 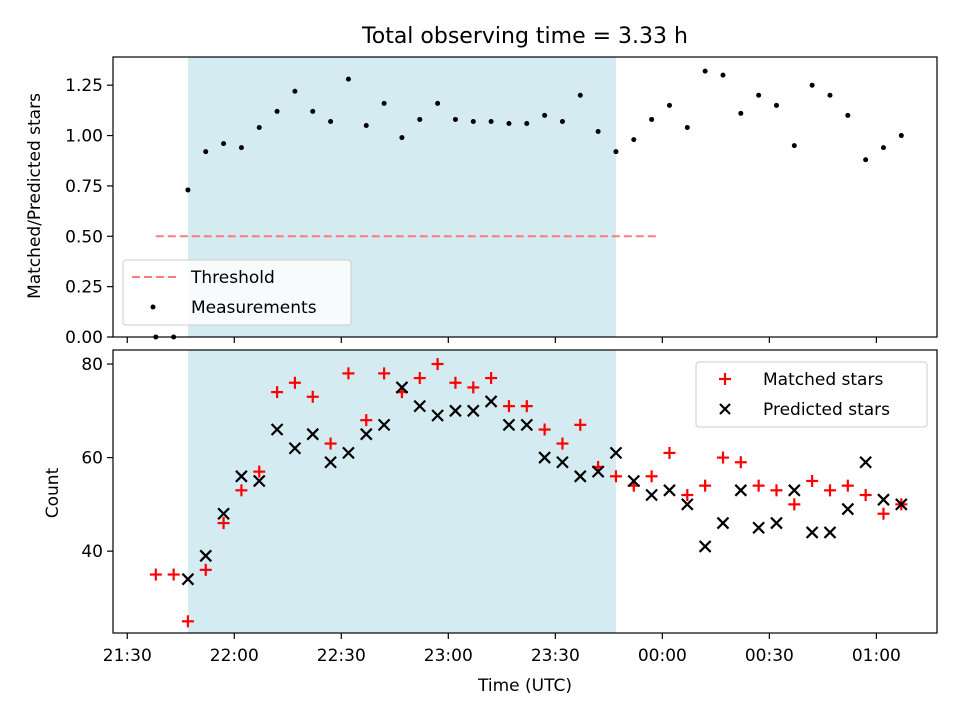 What do you see at coordinates (341, 656) in the screenshot?
I see `x-tick-label: 22:30` at bounding box center [341, 656].